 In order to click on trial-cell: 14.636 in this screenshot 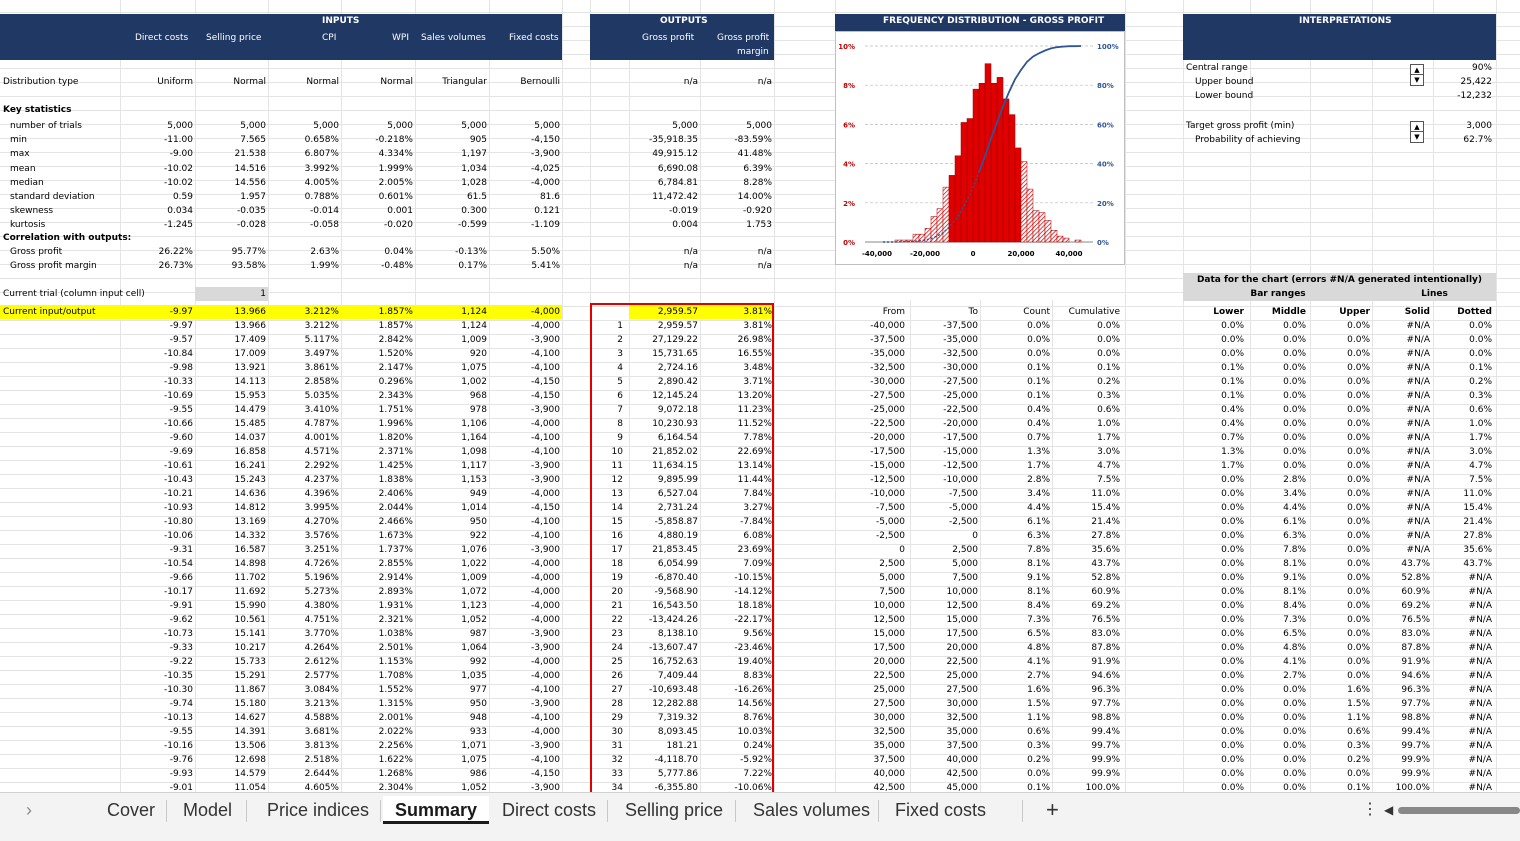, I will do `click(250, 494)`.